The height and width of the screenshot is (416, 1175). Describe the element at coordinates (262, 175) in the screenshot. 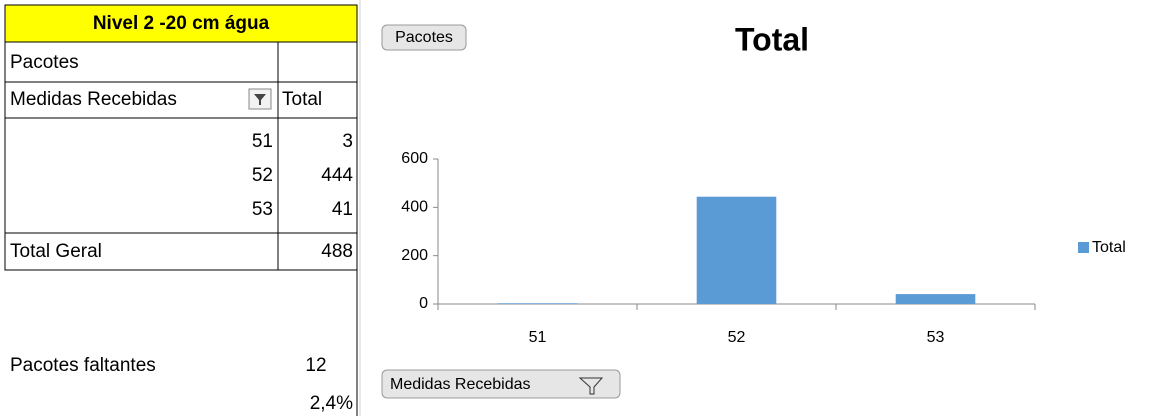

I see `row-label: 52` at that location.